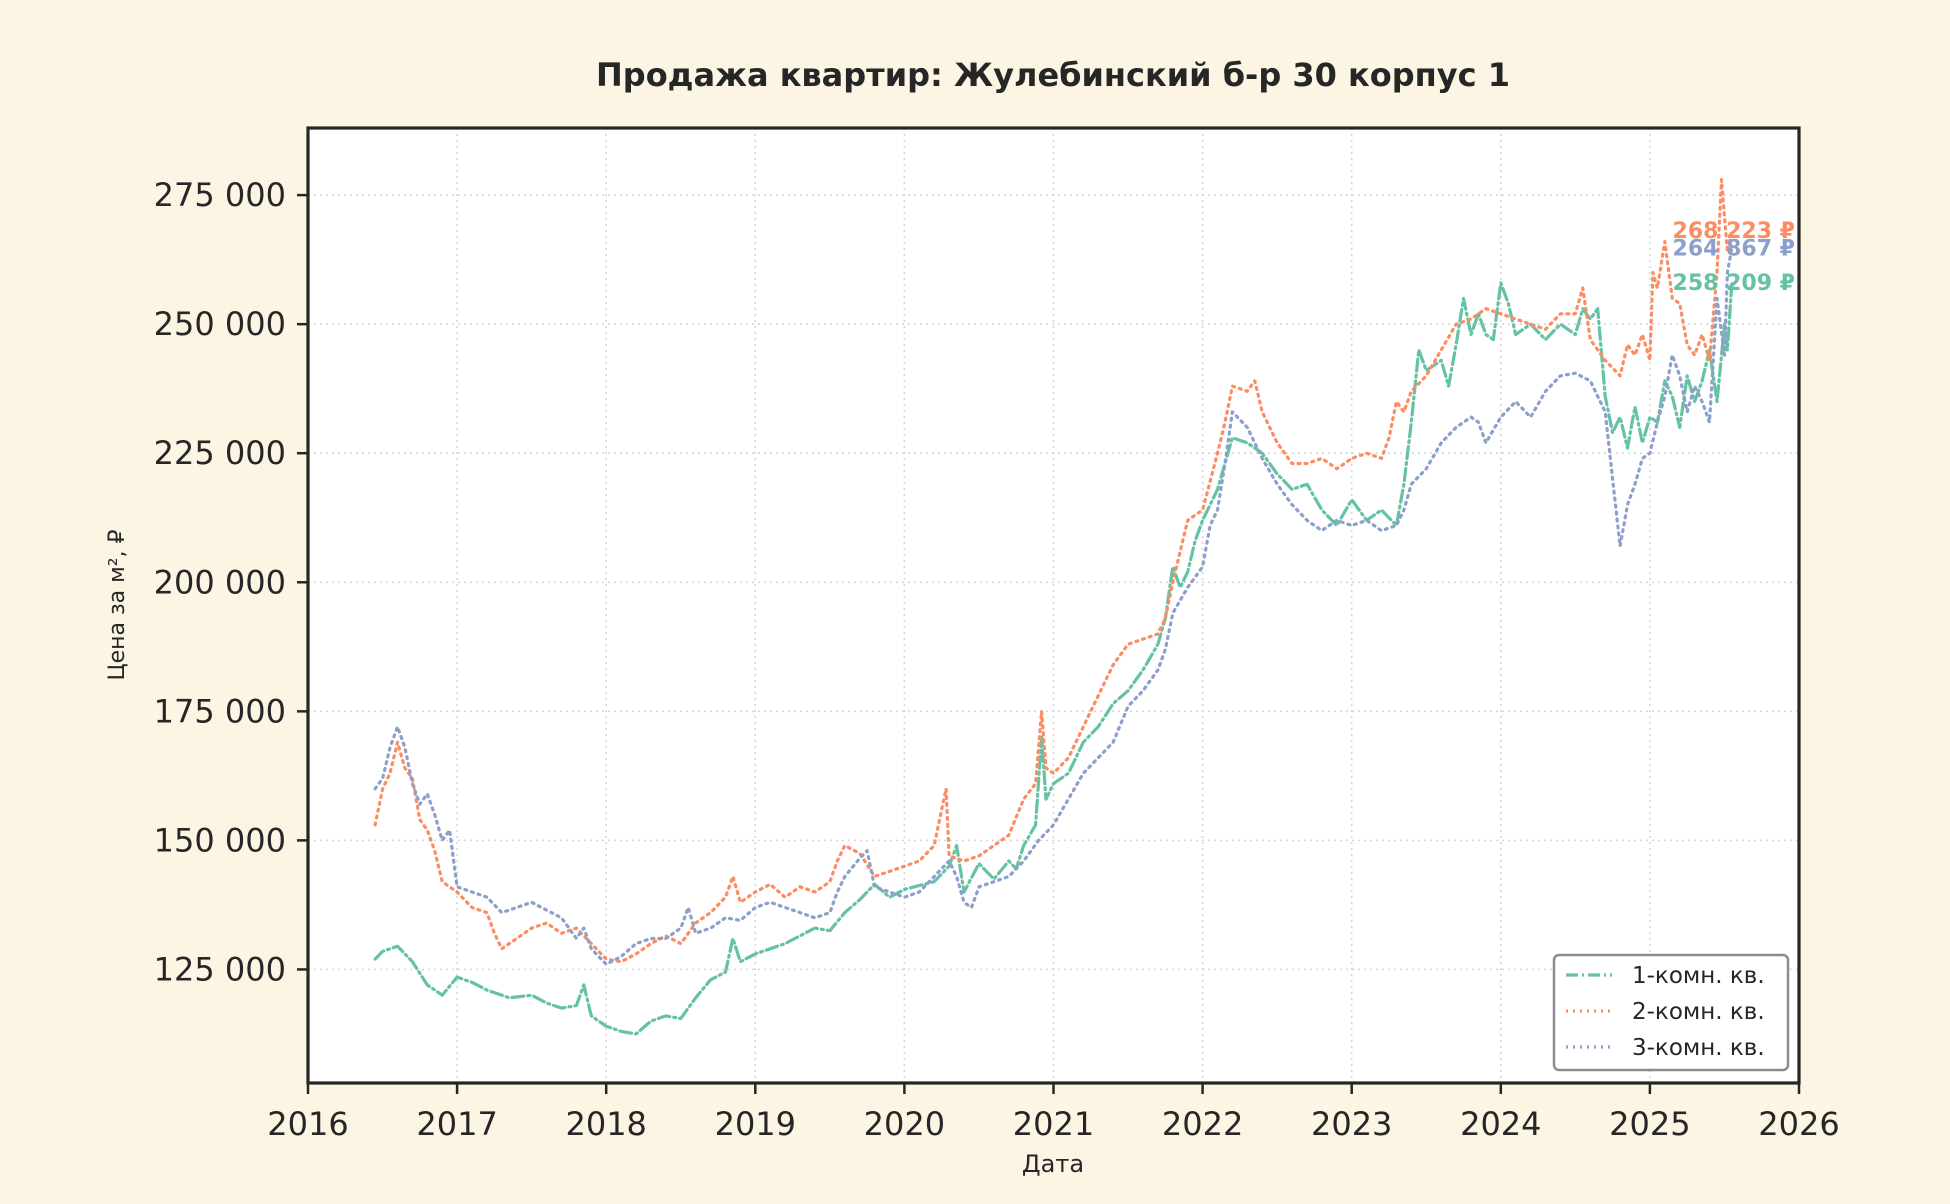 The width and height of the screenshot is (1950, 1204). What do you see at coordinates (220, 453) in the screenshot?
I see `y-tick-label: 225 000` at bounding box center [220, 453].